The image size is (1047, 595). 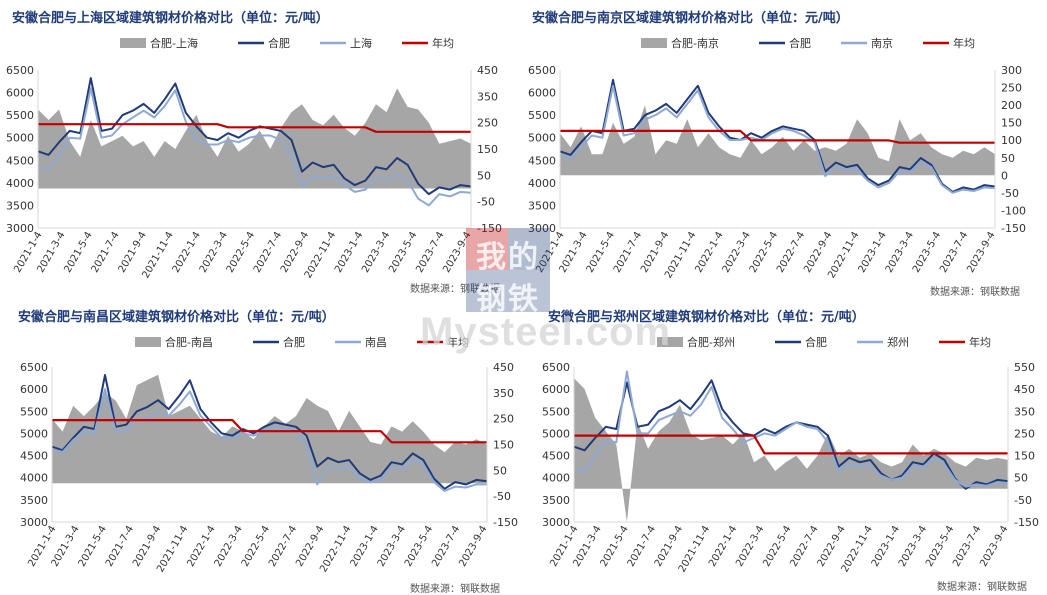 What do you see at coordinates (170, 18) in the screenshot?
I see `chart-title-shanghai: 安徽合肥与上海区域建筑钢材价格对比（单位：元/吨）` at bounding box center [170, 18].